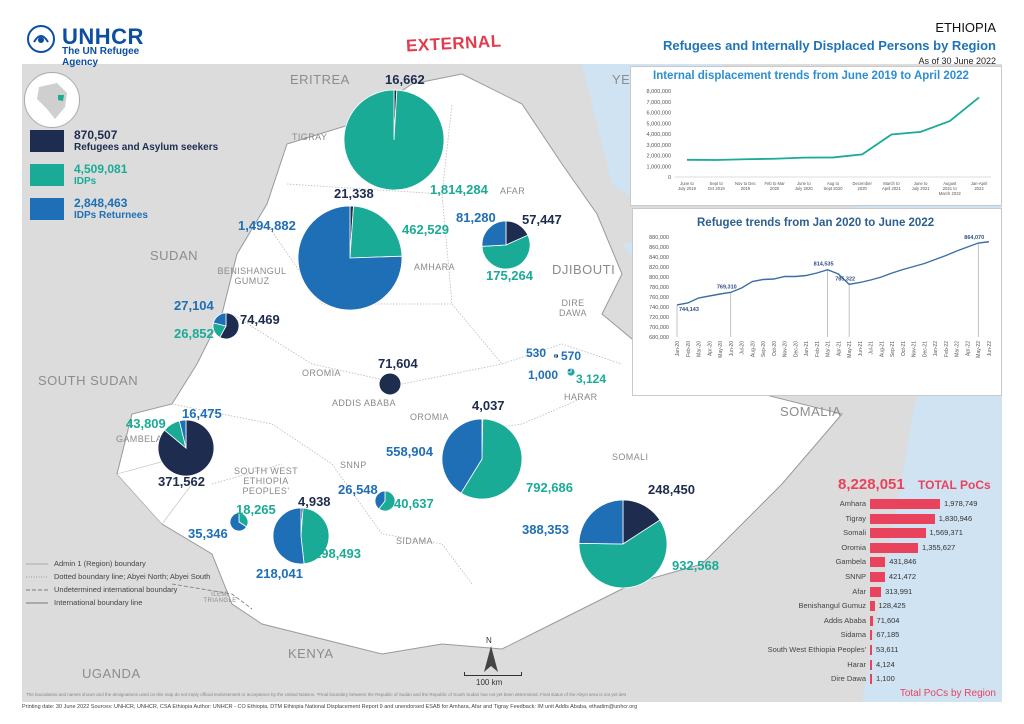 The height and width of the screenshot is (724, 1024). What do you see at coordinates (920, 548) in the screenshot?
I see `bar-row: Oromia 1,355,627` at bounding box center [920, 548].